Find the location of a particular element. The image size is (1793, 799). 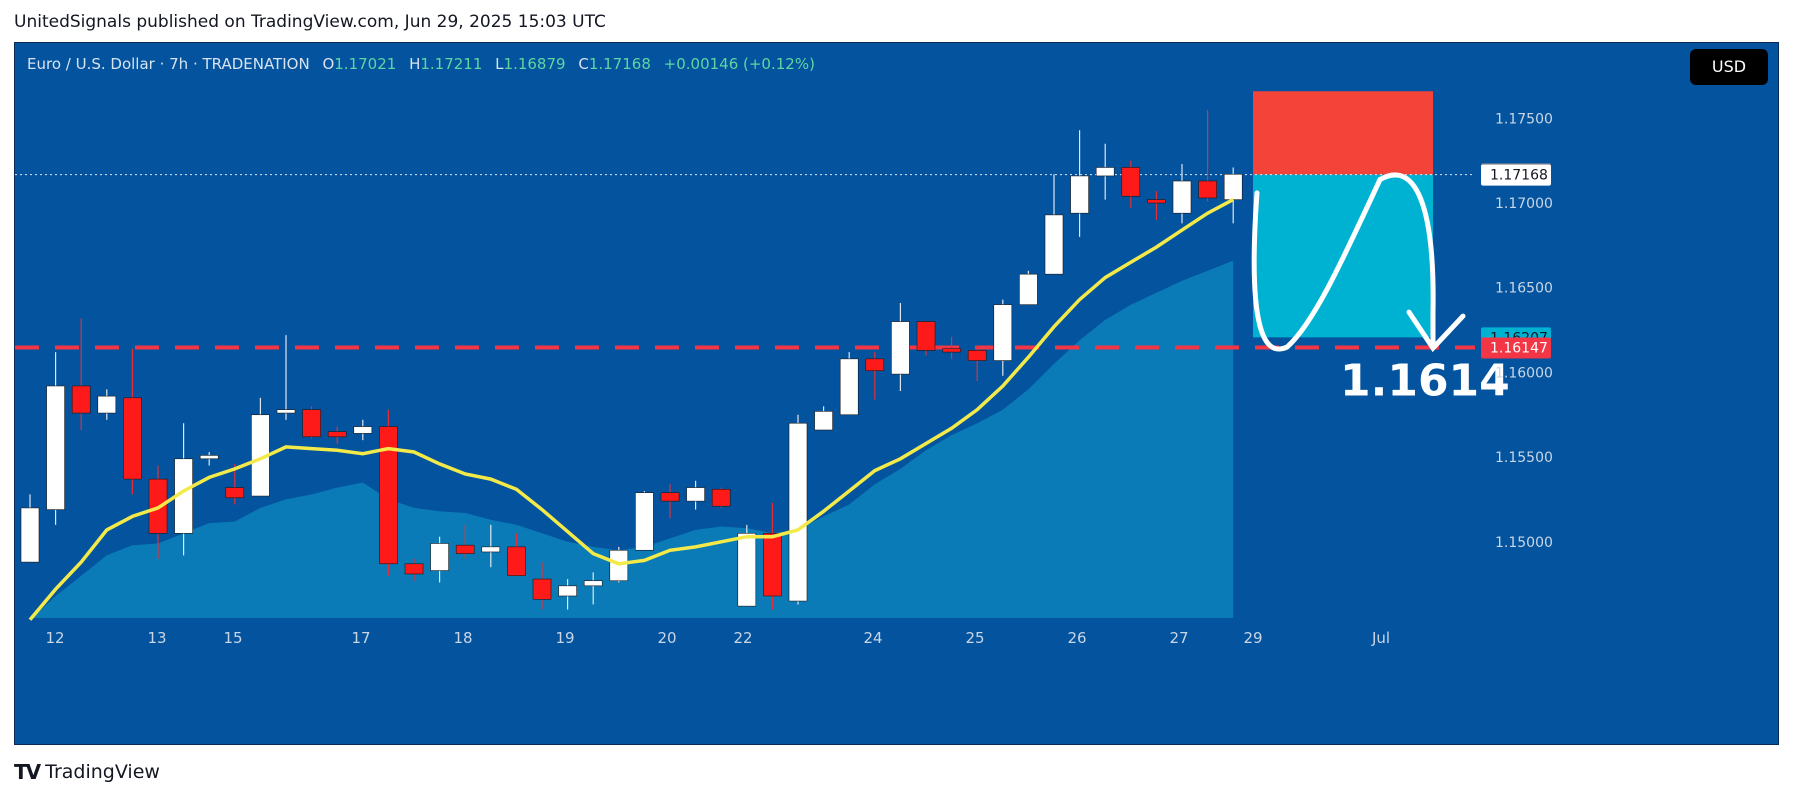

time-axis-tick: 24 is located at coordinates (872, 638).